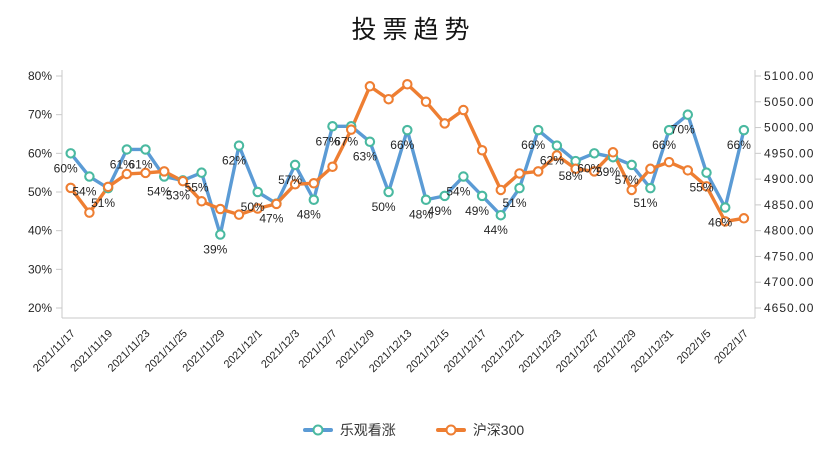 The image size is (827, 473). What do you see at coordinates (694, 347) in the screenshot?
I see `x-axis-date-label: 2022/1/5` at bounding box center [694, 347].